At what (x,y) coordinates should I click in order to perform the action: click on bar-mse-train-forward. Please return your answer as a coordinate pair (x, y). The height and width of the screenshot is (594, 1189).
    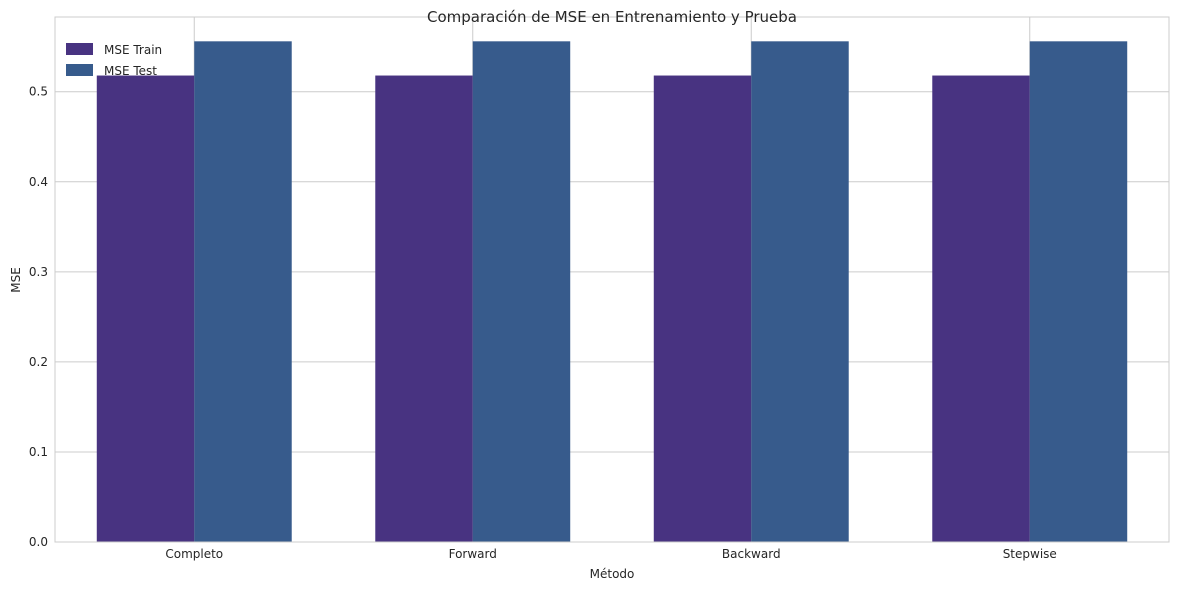
    Looking at the image, I should click on (424, 308).